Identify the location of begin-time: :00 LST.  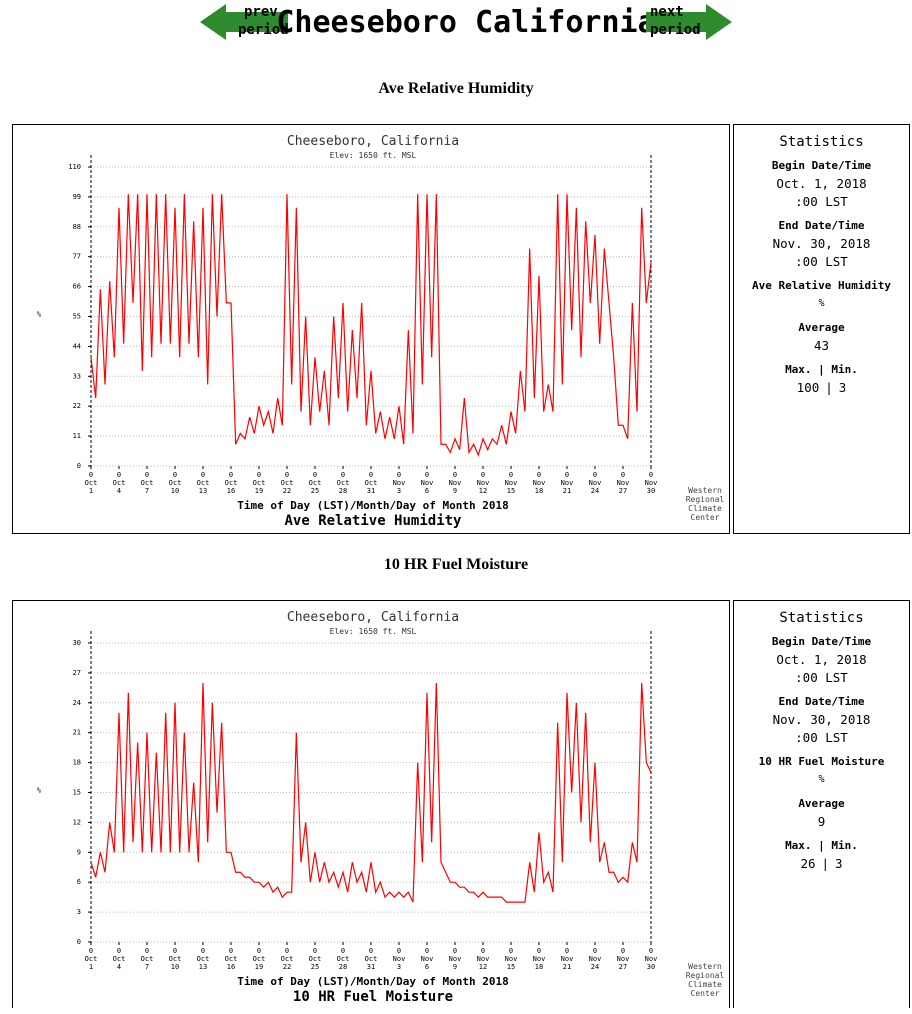
(821, 677).